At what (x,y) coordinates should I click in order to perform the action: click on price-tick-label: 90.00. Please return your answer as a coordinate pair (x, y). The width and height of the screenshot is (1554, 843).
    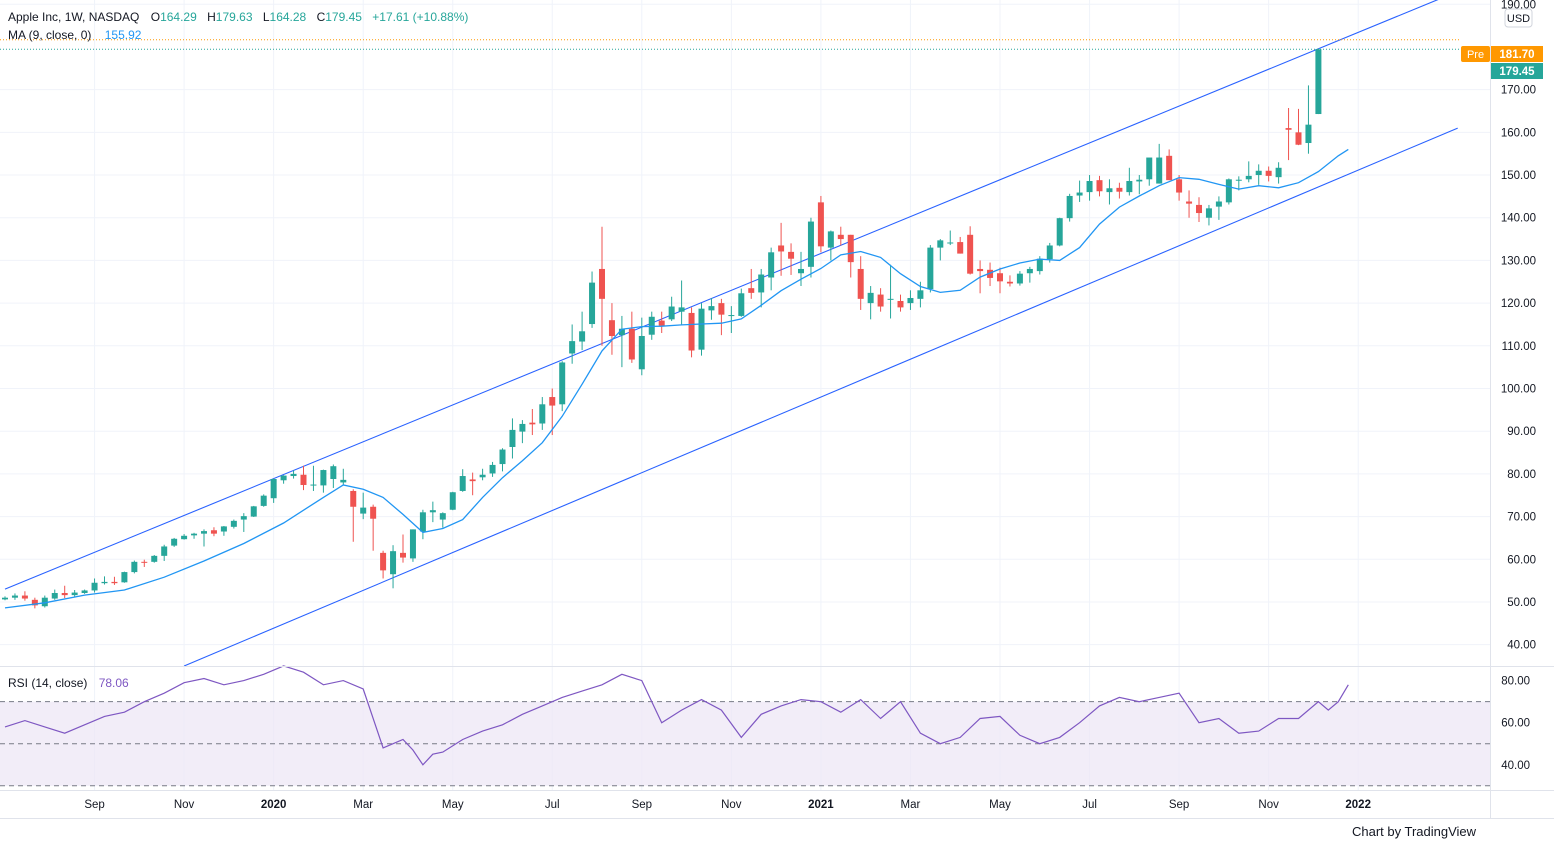
    Looking at the image, I should click on (1521, 432).